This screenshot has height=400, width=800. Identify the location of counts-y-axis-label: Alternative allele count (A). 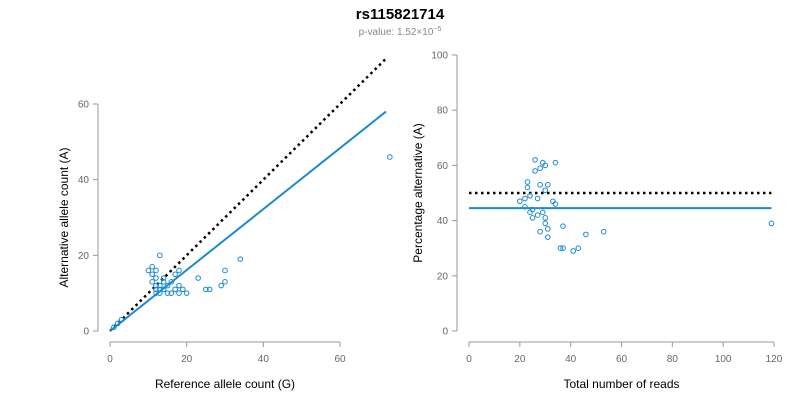
(64, 217).